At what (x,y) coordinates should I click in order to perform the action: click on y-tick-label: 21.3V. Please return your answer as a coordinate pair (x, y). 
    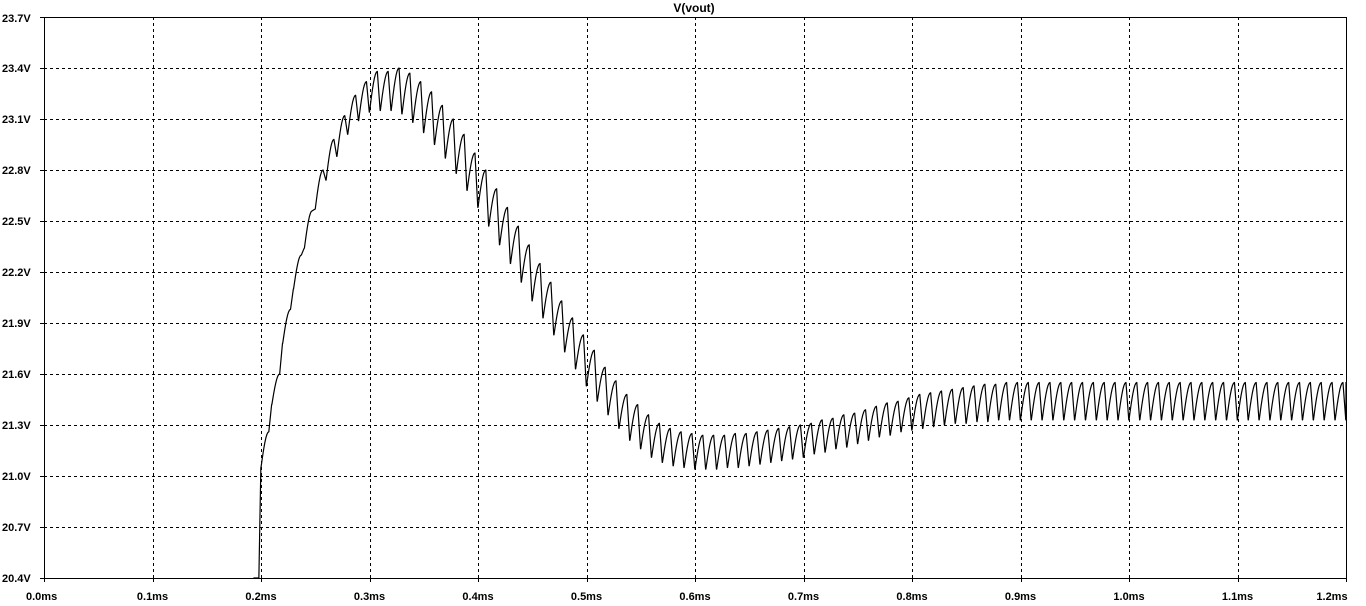
    Looking at the image, I should click on (16, 426).